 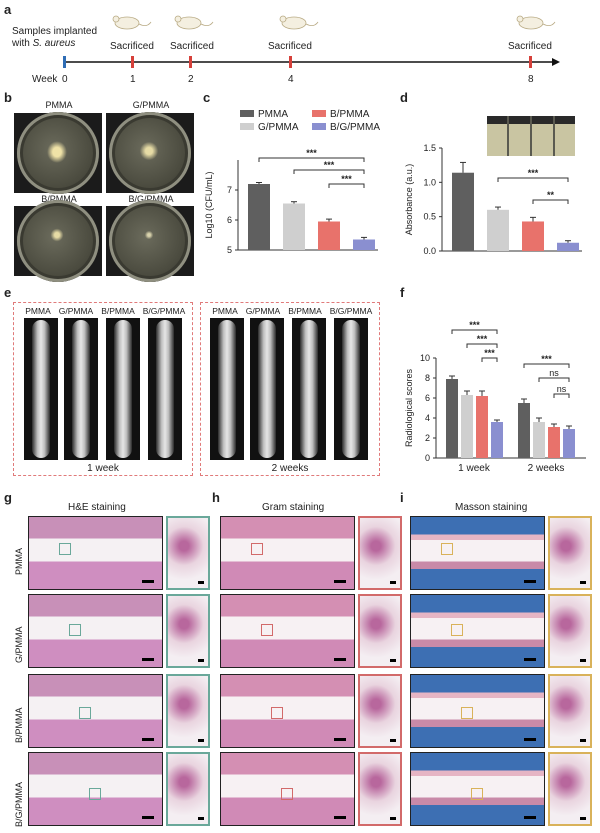 What do you see at coordinates (562, 389) in the screenshot?
I see `significance-label: ns` at bounding box center [562, 389].